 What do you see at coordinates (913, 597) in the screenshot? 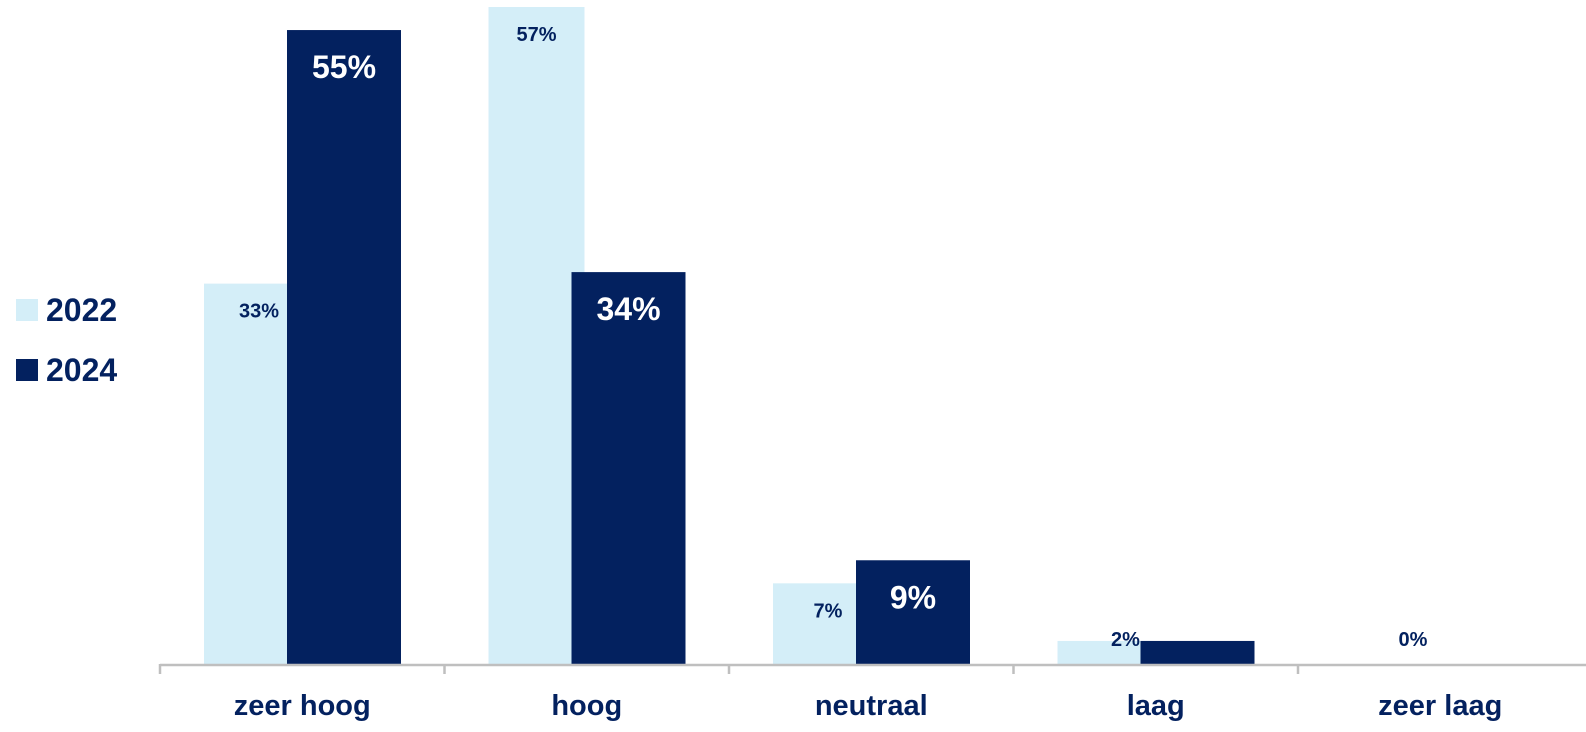
I see `data-label-2024: 9%` at bounding box center [913, 597].